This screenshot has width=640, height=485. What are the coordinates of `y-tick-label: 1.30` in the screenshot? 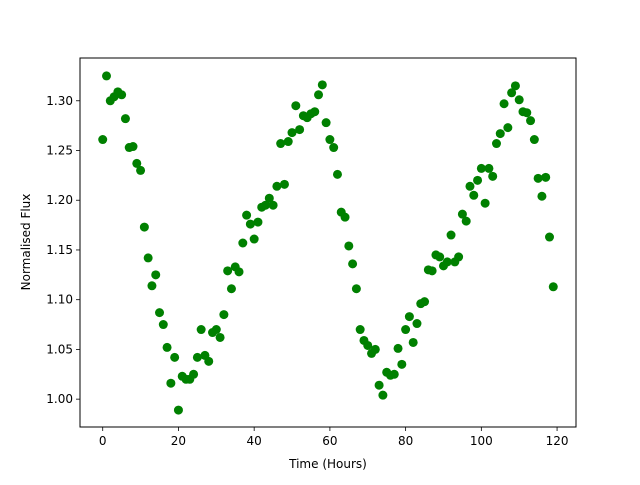 It's located at (59, 101).